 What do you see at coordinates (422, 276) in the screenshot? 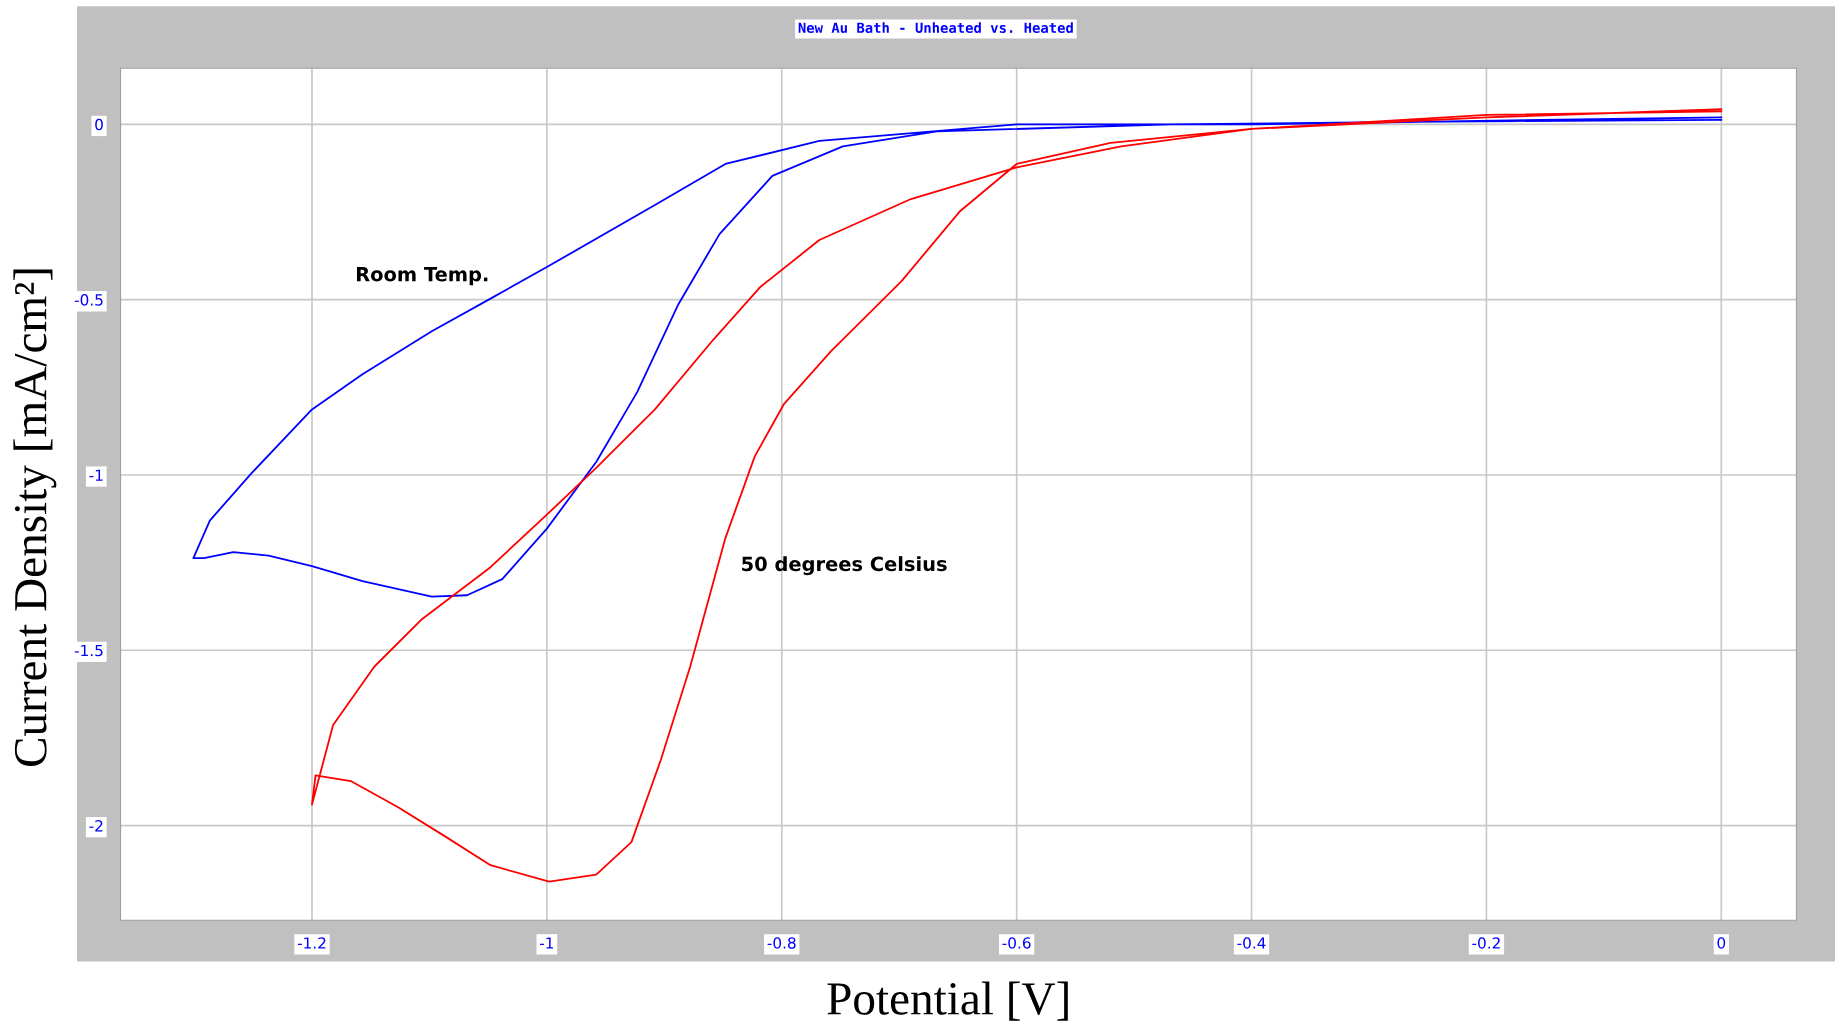
I see `series-label: Room Temp.` at bounding box center [422, 276].